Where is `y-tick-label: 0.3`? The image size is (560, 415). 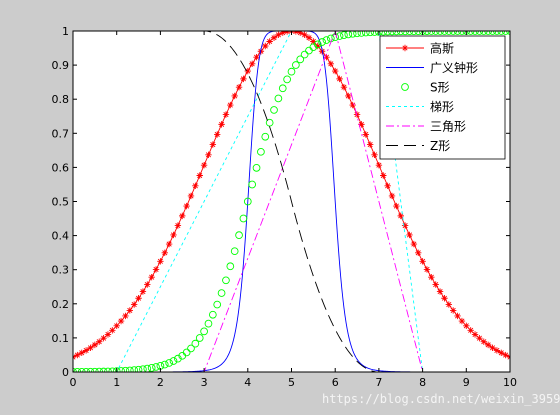 y-tick-label: 0.3 is located at coordinates (61, 270).